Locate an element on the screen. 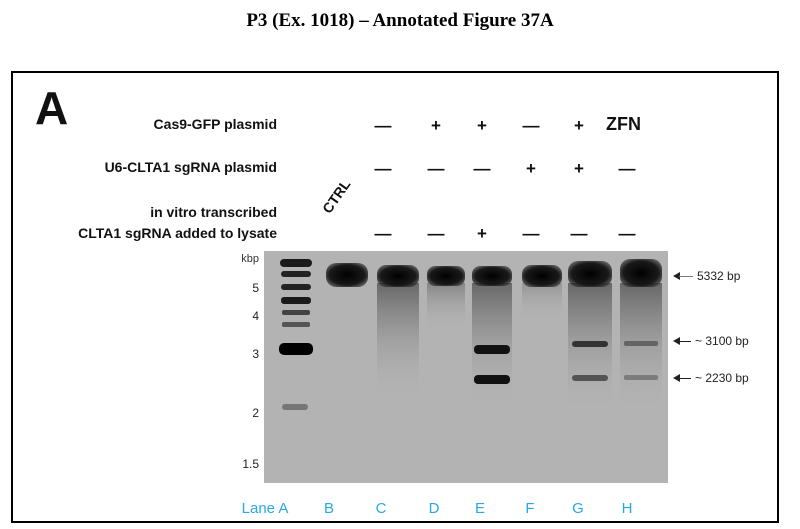 This screenshot has height=529, width=800. symbol-u6-c: — is located at coordinates (383, 168).